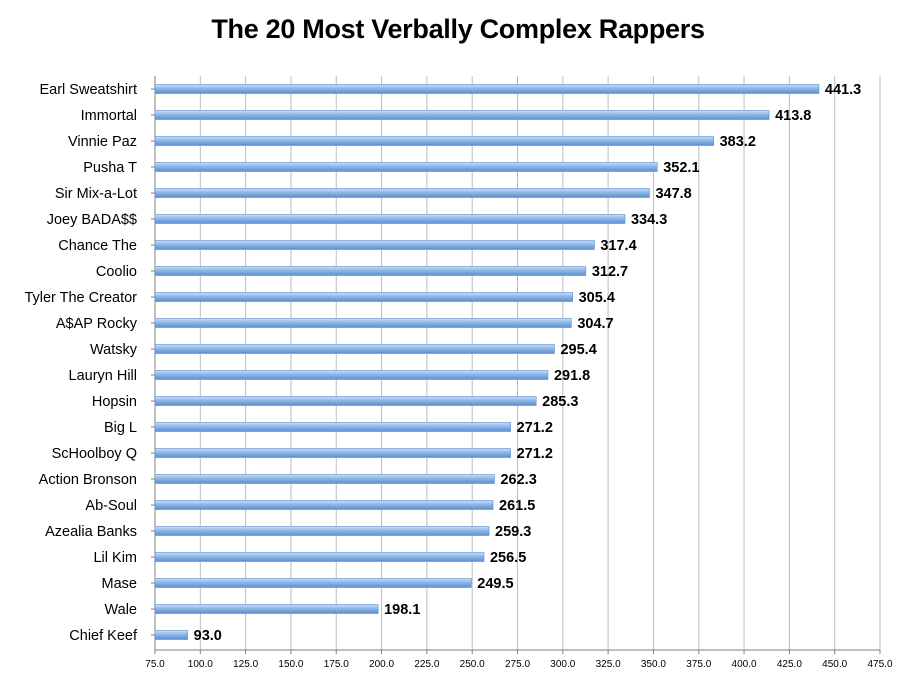  Describe the element at coordinates (517, 664) in the screenshot. I see `x-tick-label: 275.0` at that location.